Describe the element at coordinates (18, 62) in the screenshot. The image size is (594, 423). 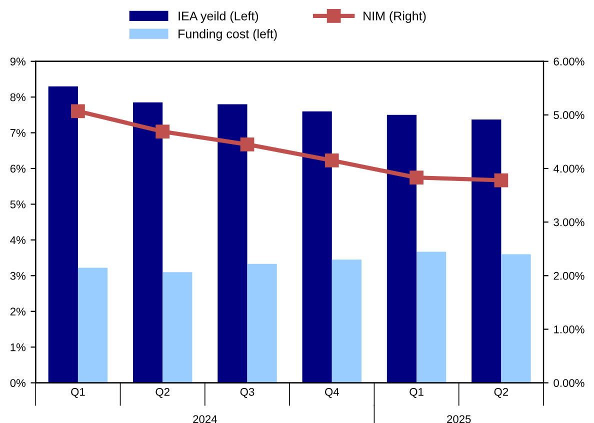
I see `y-tick-label: 9%` at that location.